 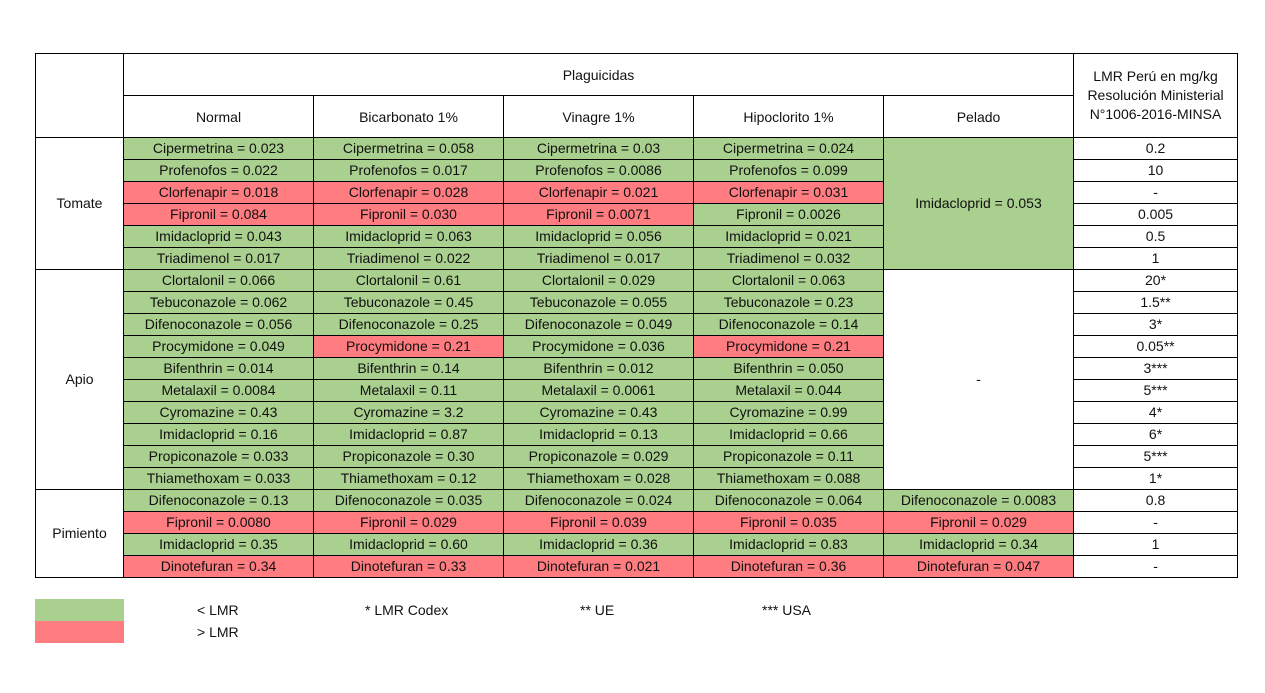 I want to click on column-header-bicarbonato: Bicarbonato 1%, so click(x=408, y=116).